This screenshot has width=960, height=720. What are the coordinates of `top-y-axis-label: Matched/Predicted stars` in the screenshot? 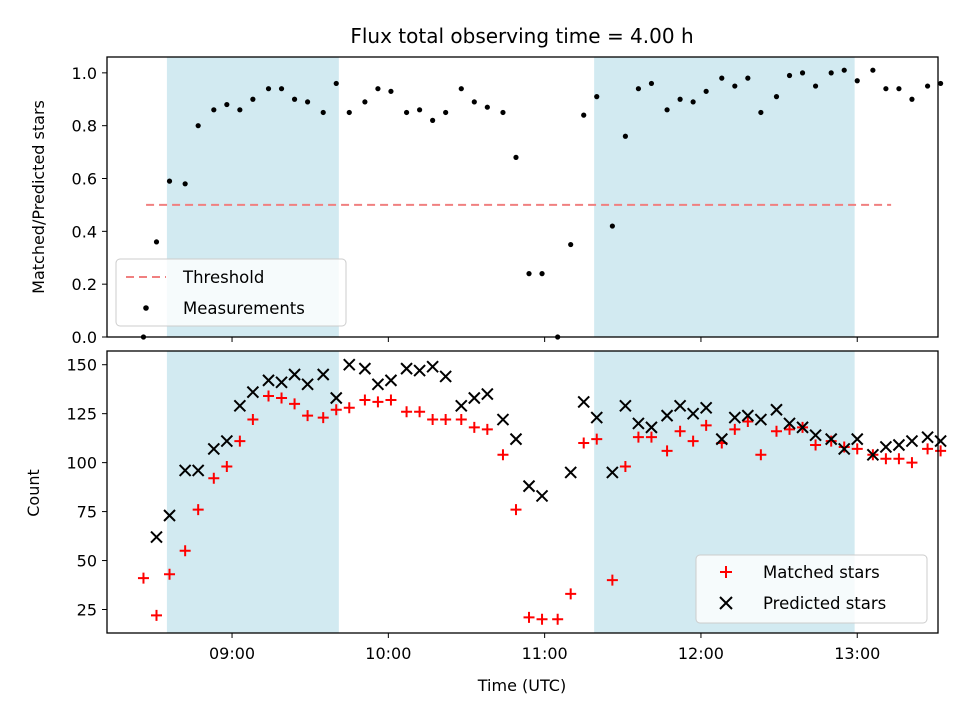 It's located at (38, 197).